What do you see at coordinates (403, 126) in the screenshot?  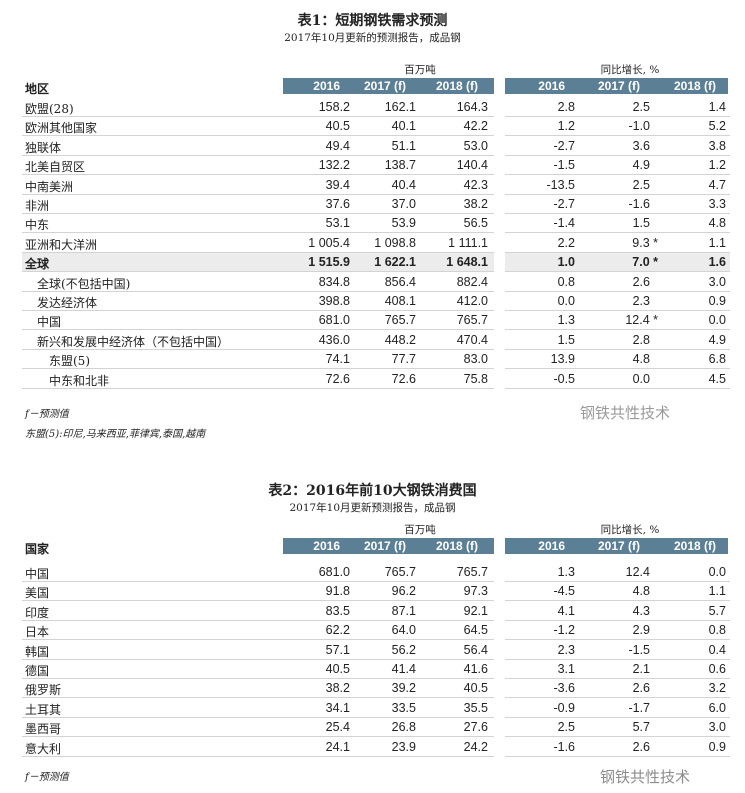 I see `cell-value: 40.1` at bounding box center [403, 126].